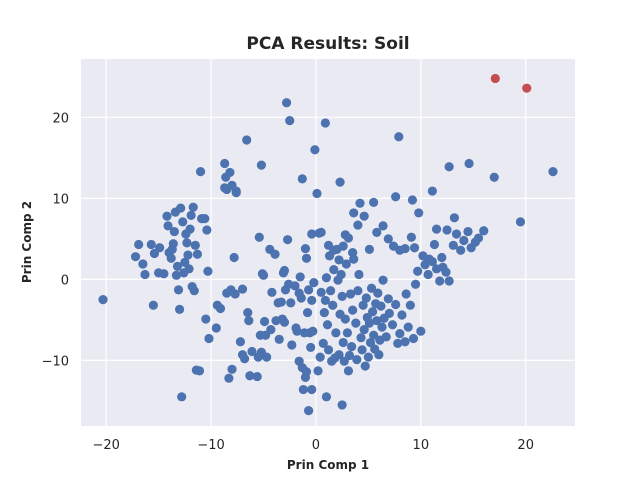 The image size is (640, 484). Describe the element at coordinates (60, 199) in the screenshot. I see `y-tick-label: 10` at that location.